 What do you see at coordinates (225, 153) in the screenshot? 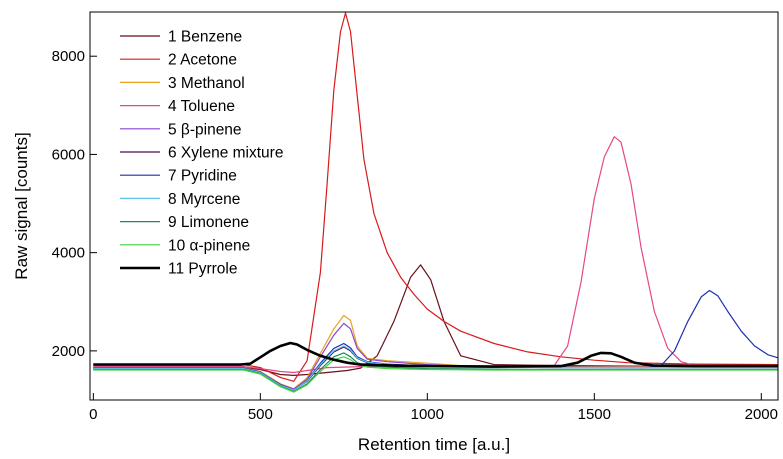
I see `legend-label-6: 6 Xylene mixture` at bounding box center [225, 153].